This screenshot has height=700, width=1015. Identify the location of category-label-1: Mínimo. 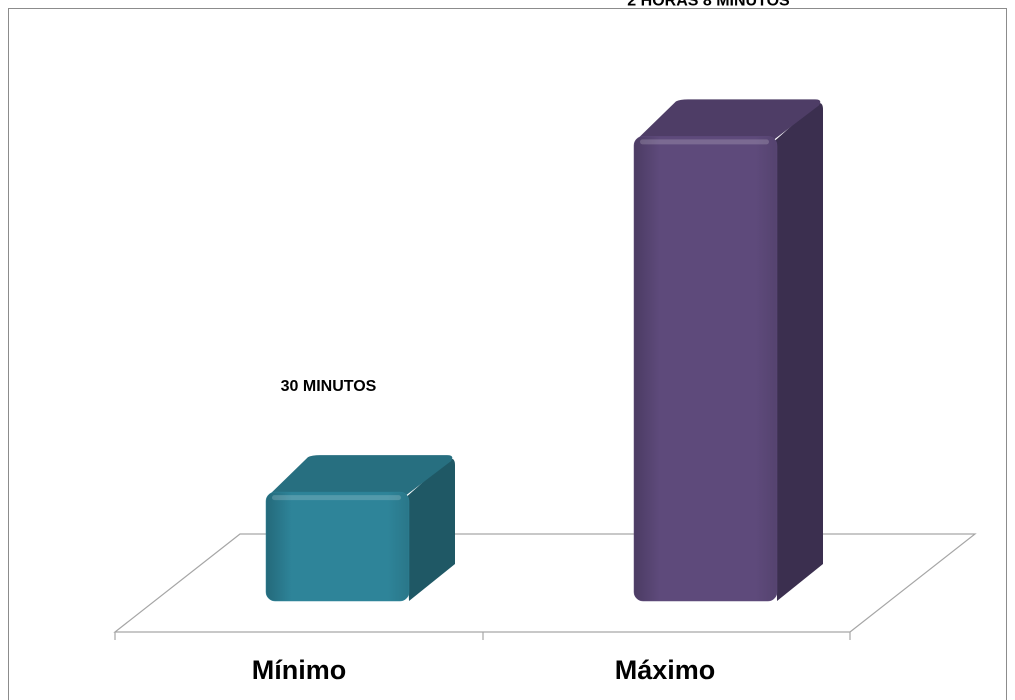
(299, 670).